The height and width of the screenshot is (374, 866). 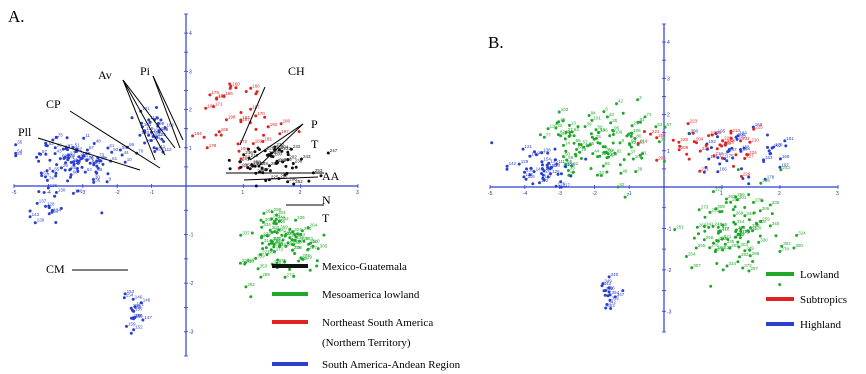 What do you see at coordinates (750, 213) in the screenshot?
I see `point-id-label: 248` at bounding box center [750, 213].